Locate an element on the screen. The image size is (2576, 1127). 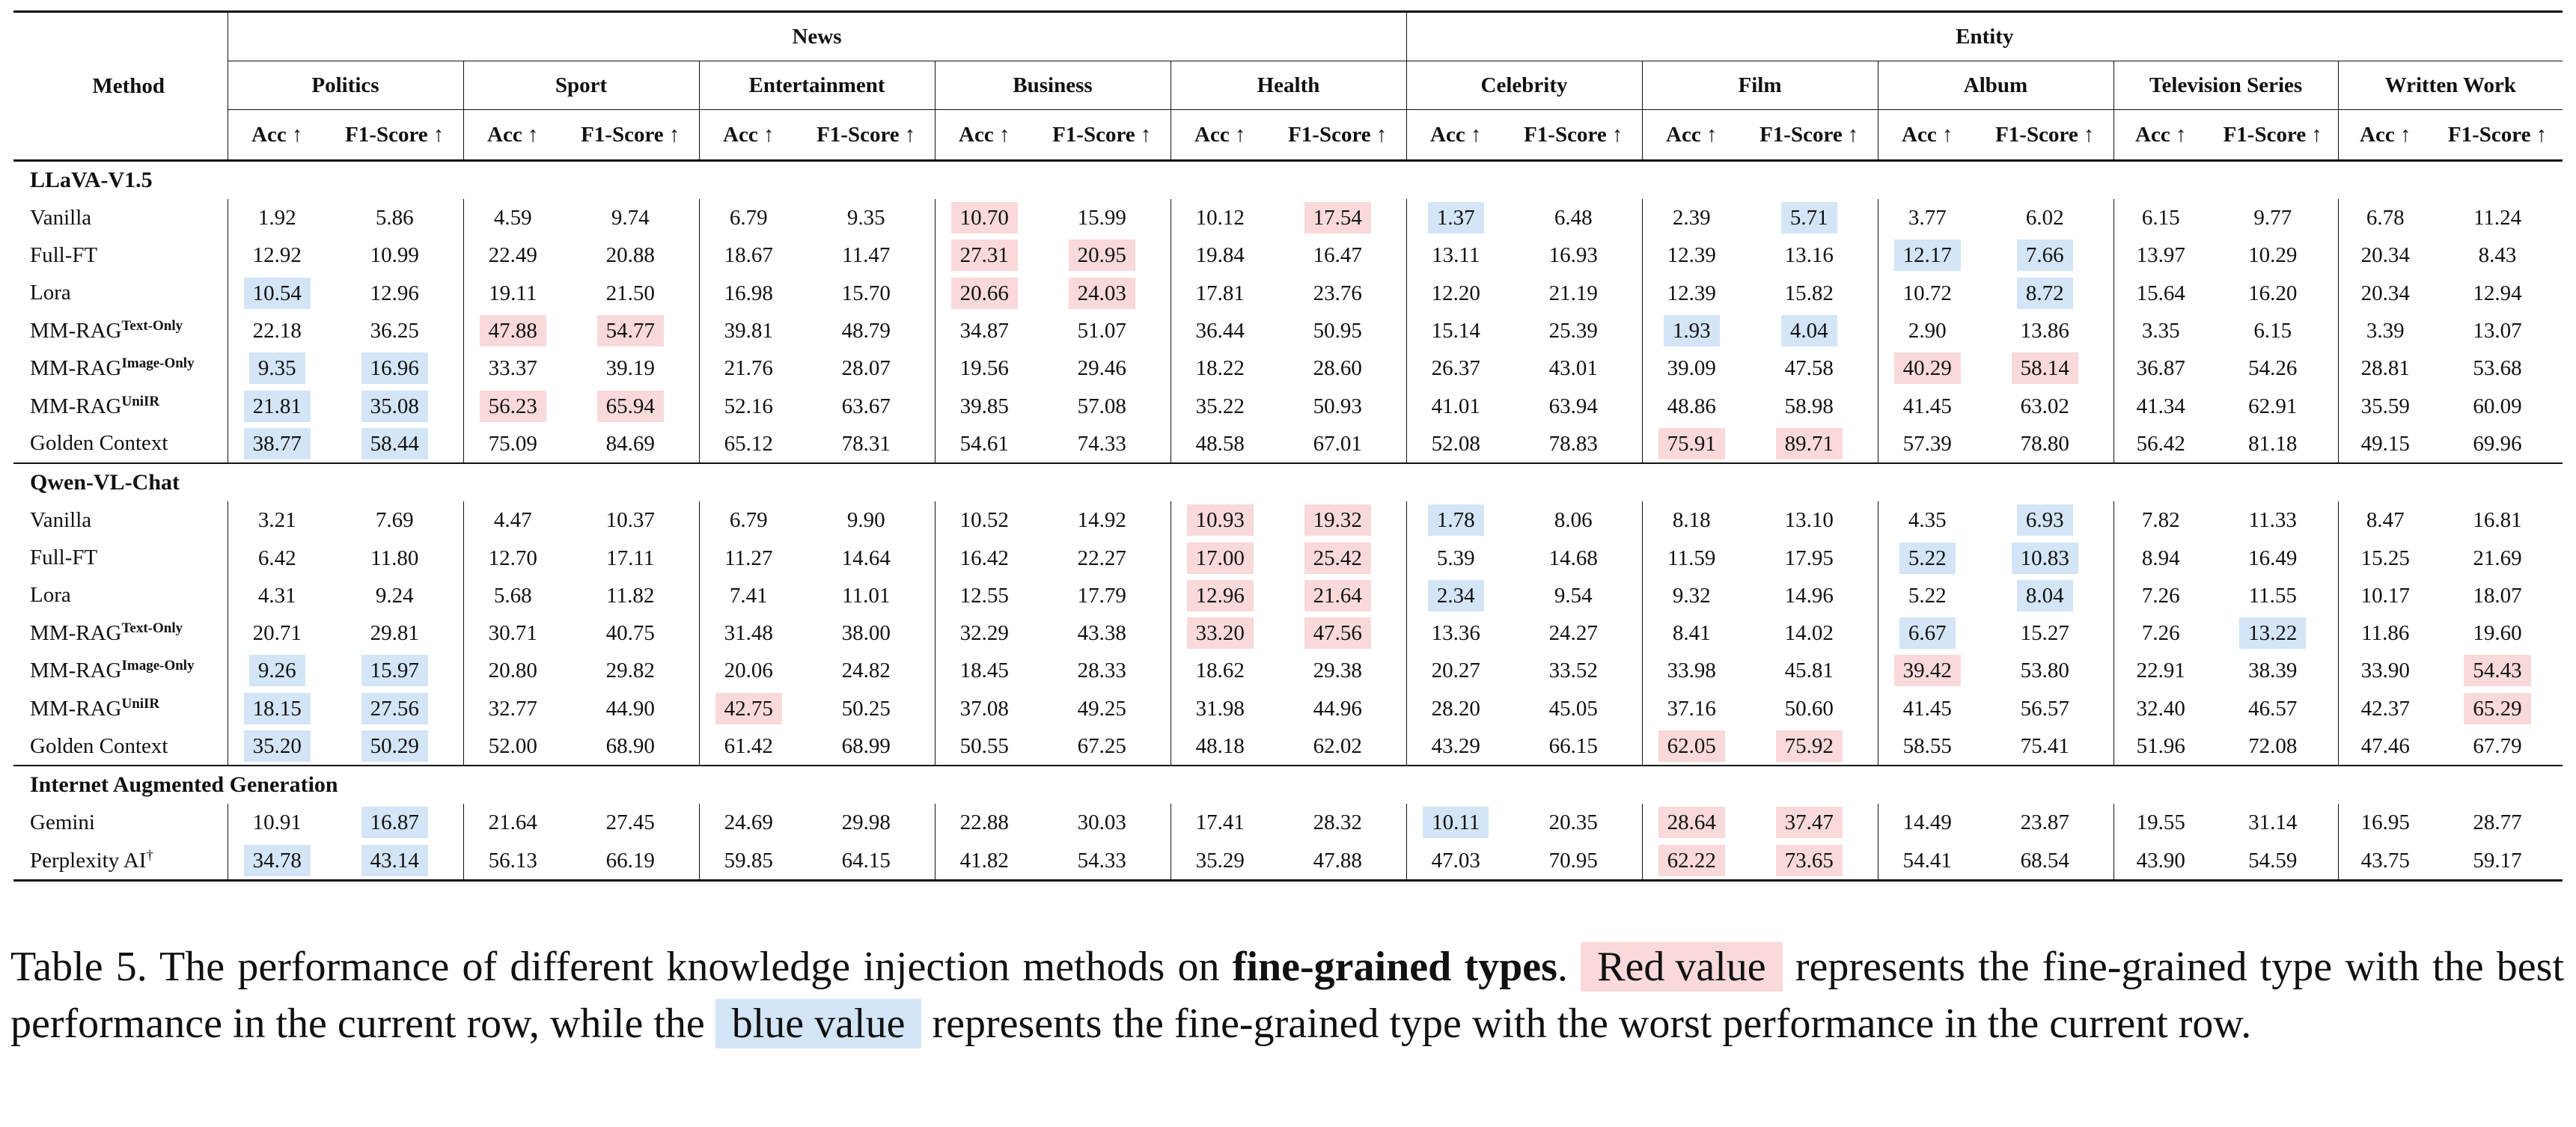
acc-value: 6.79 is located at coordinates (748, 520).